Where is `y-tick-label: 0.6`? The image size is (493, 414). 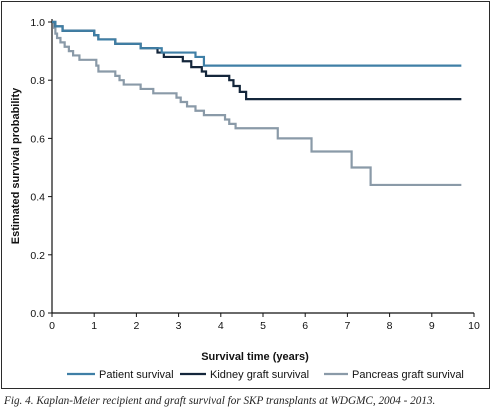
y-tick-label: 0.6 is located at coordinates (37, 139).